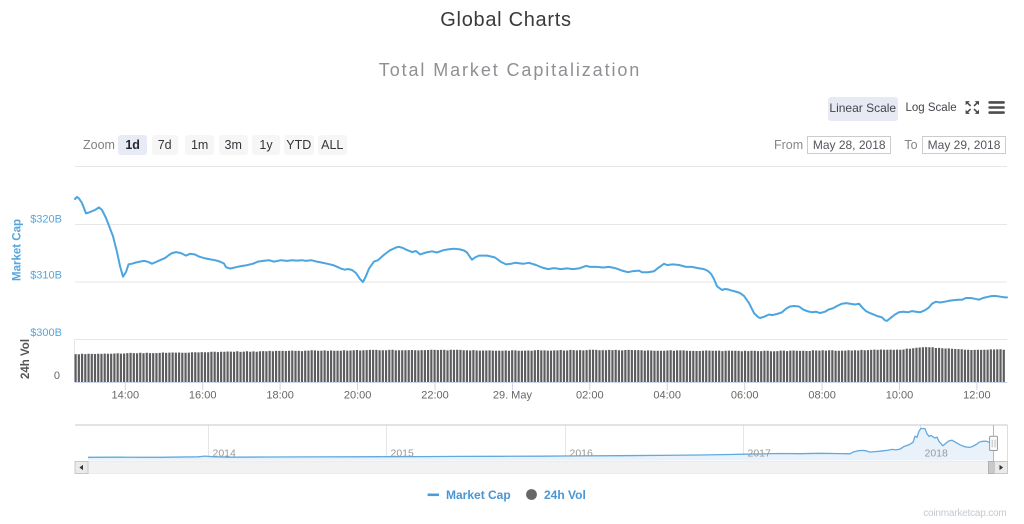 This screenshot has height=524, width=1024. I want to click on svg-text: 02:00, so click(590, 396).